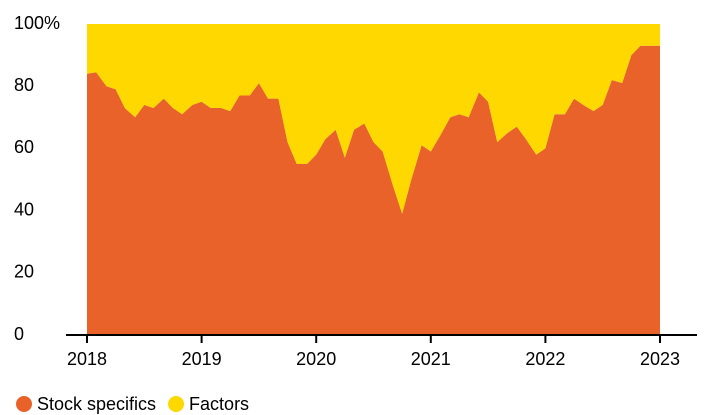  What do you see at coordinates (219, 404) in the screenshot?
I see `legend-label: Factors` at bounding box center [219, 404].